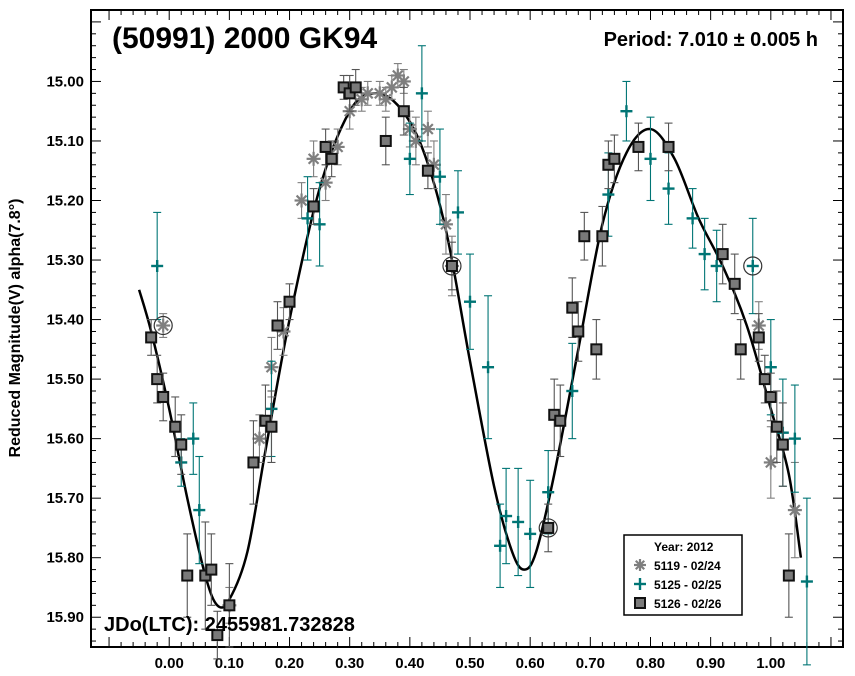 The height and width of the screenshot is (676, 855). What do you see at coordinates (65, 439) in the screenshot?
I see `y-tick-label: 15.60` at bounding box center [65, 439].